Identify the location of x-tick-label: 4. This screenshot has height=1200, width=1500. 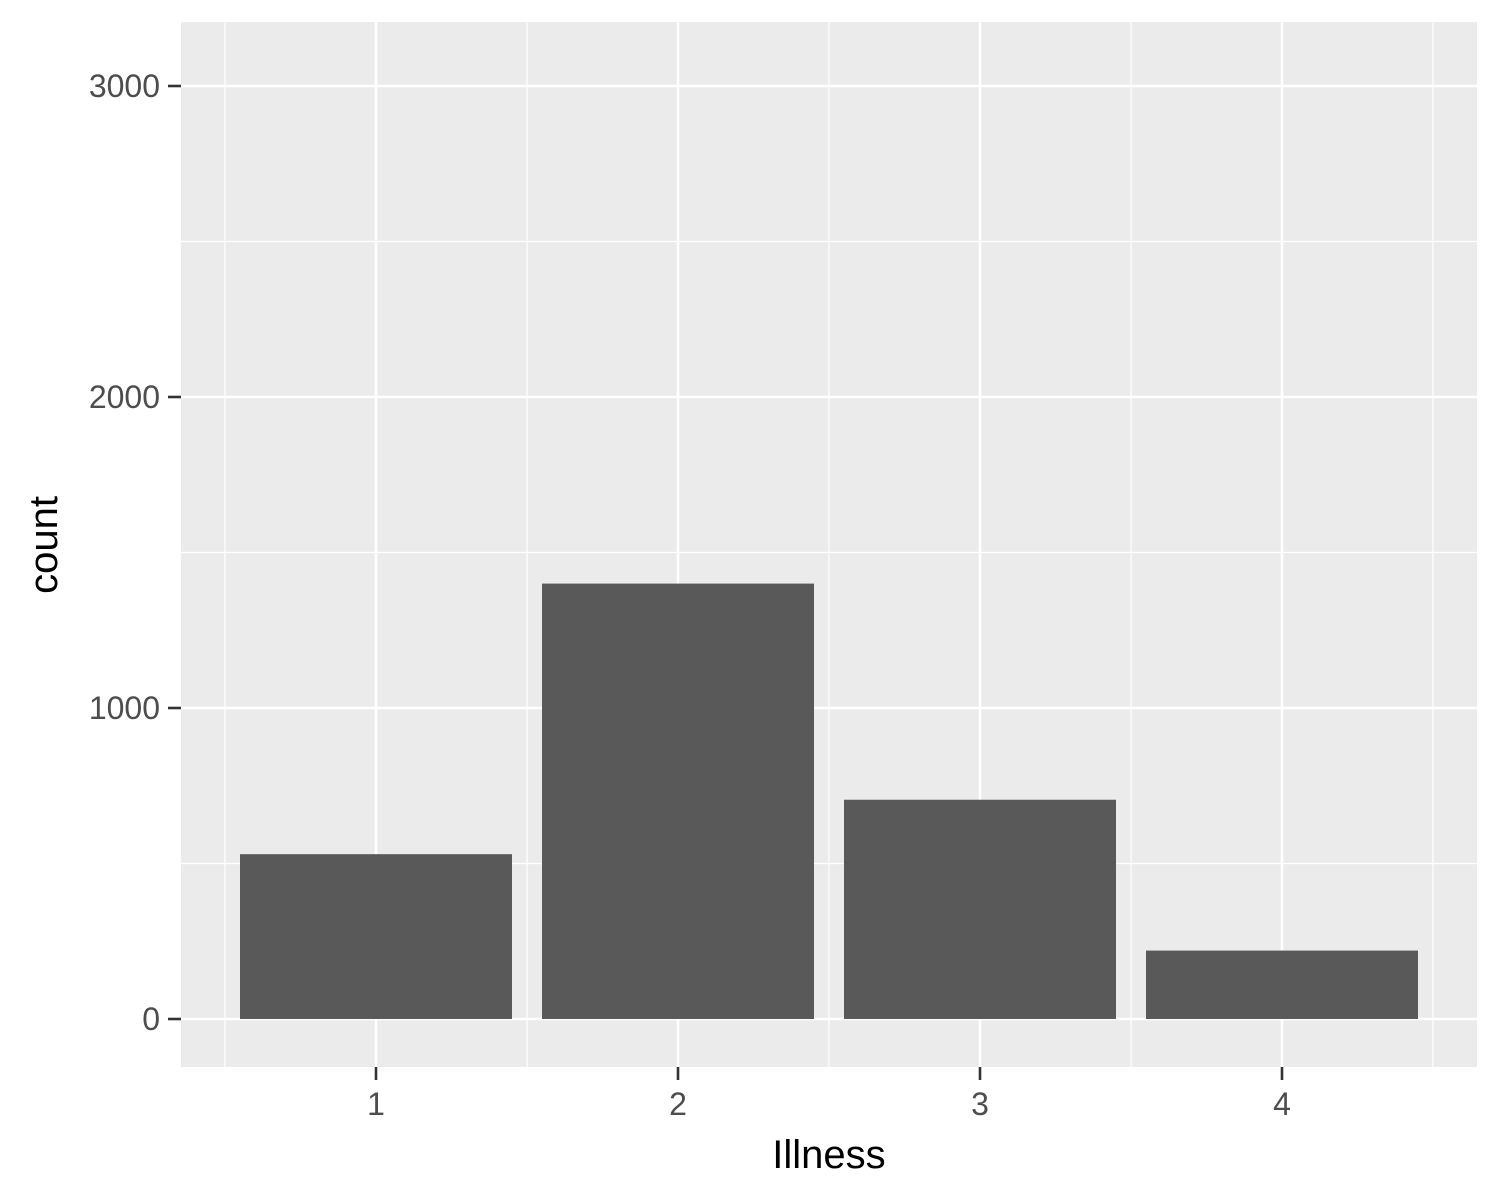
(1282, 1104).